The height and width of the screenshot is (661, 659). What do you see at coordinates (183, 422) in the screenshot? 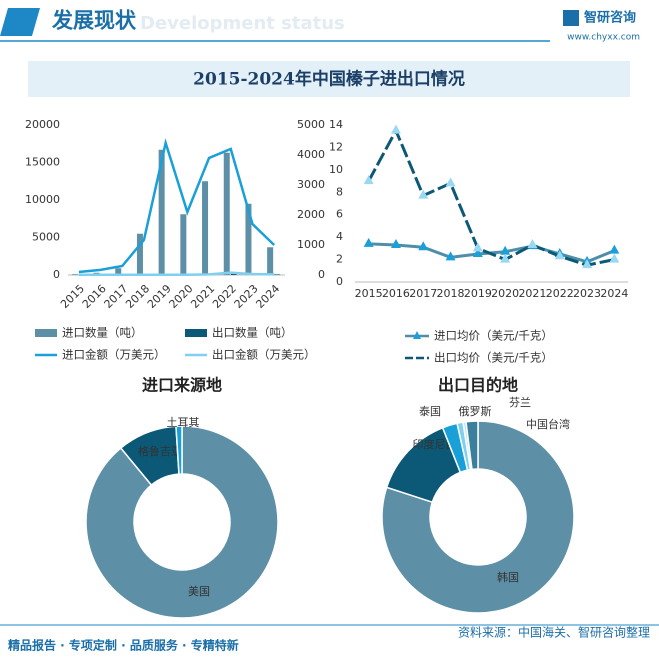
I see `slice-label: 土耳其` at bounding box center [183, 422].